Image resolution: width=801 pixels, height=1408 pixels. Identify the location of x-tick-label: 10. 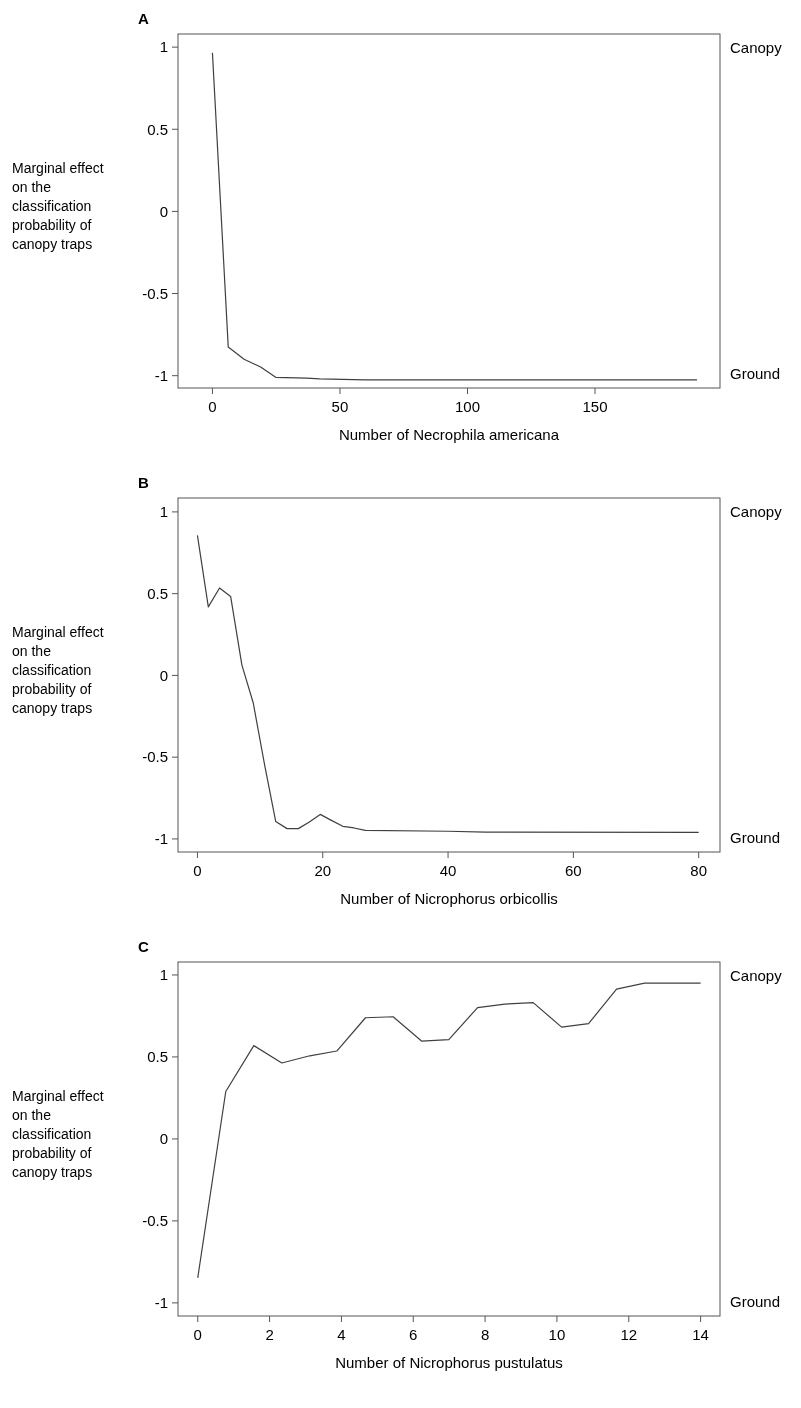
(557, 1334).